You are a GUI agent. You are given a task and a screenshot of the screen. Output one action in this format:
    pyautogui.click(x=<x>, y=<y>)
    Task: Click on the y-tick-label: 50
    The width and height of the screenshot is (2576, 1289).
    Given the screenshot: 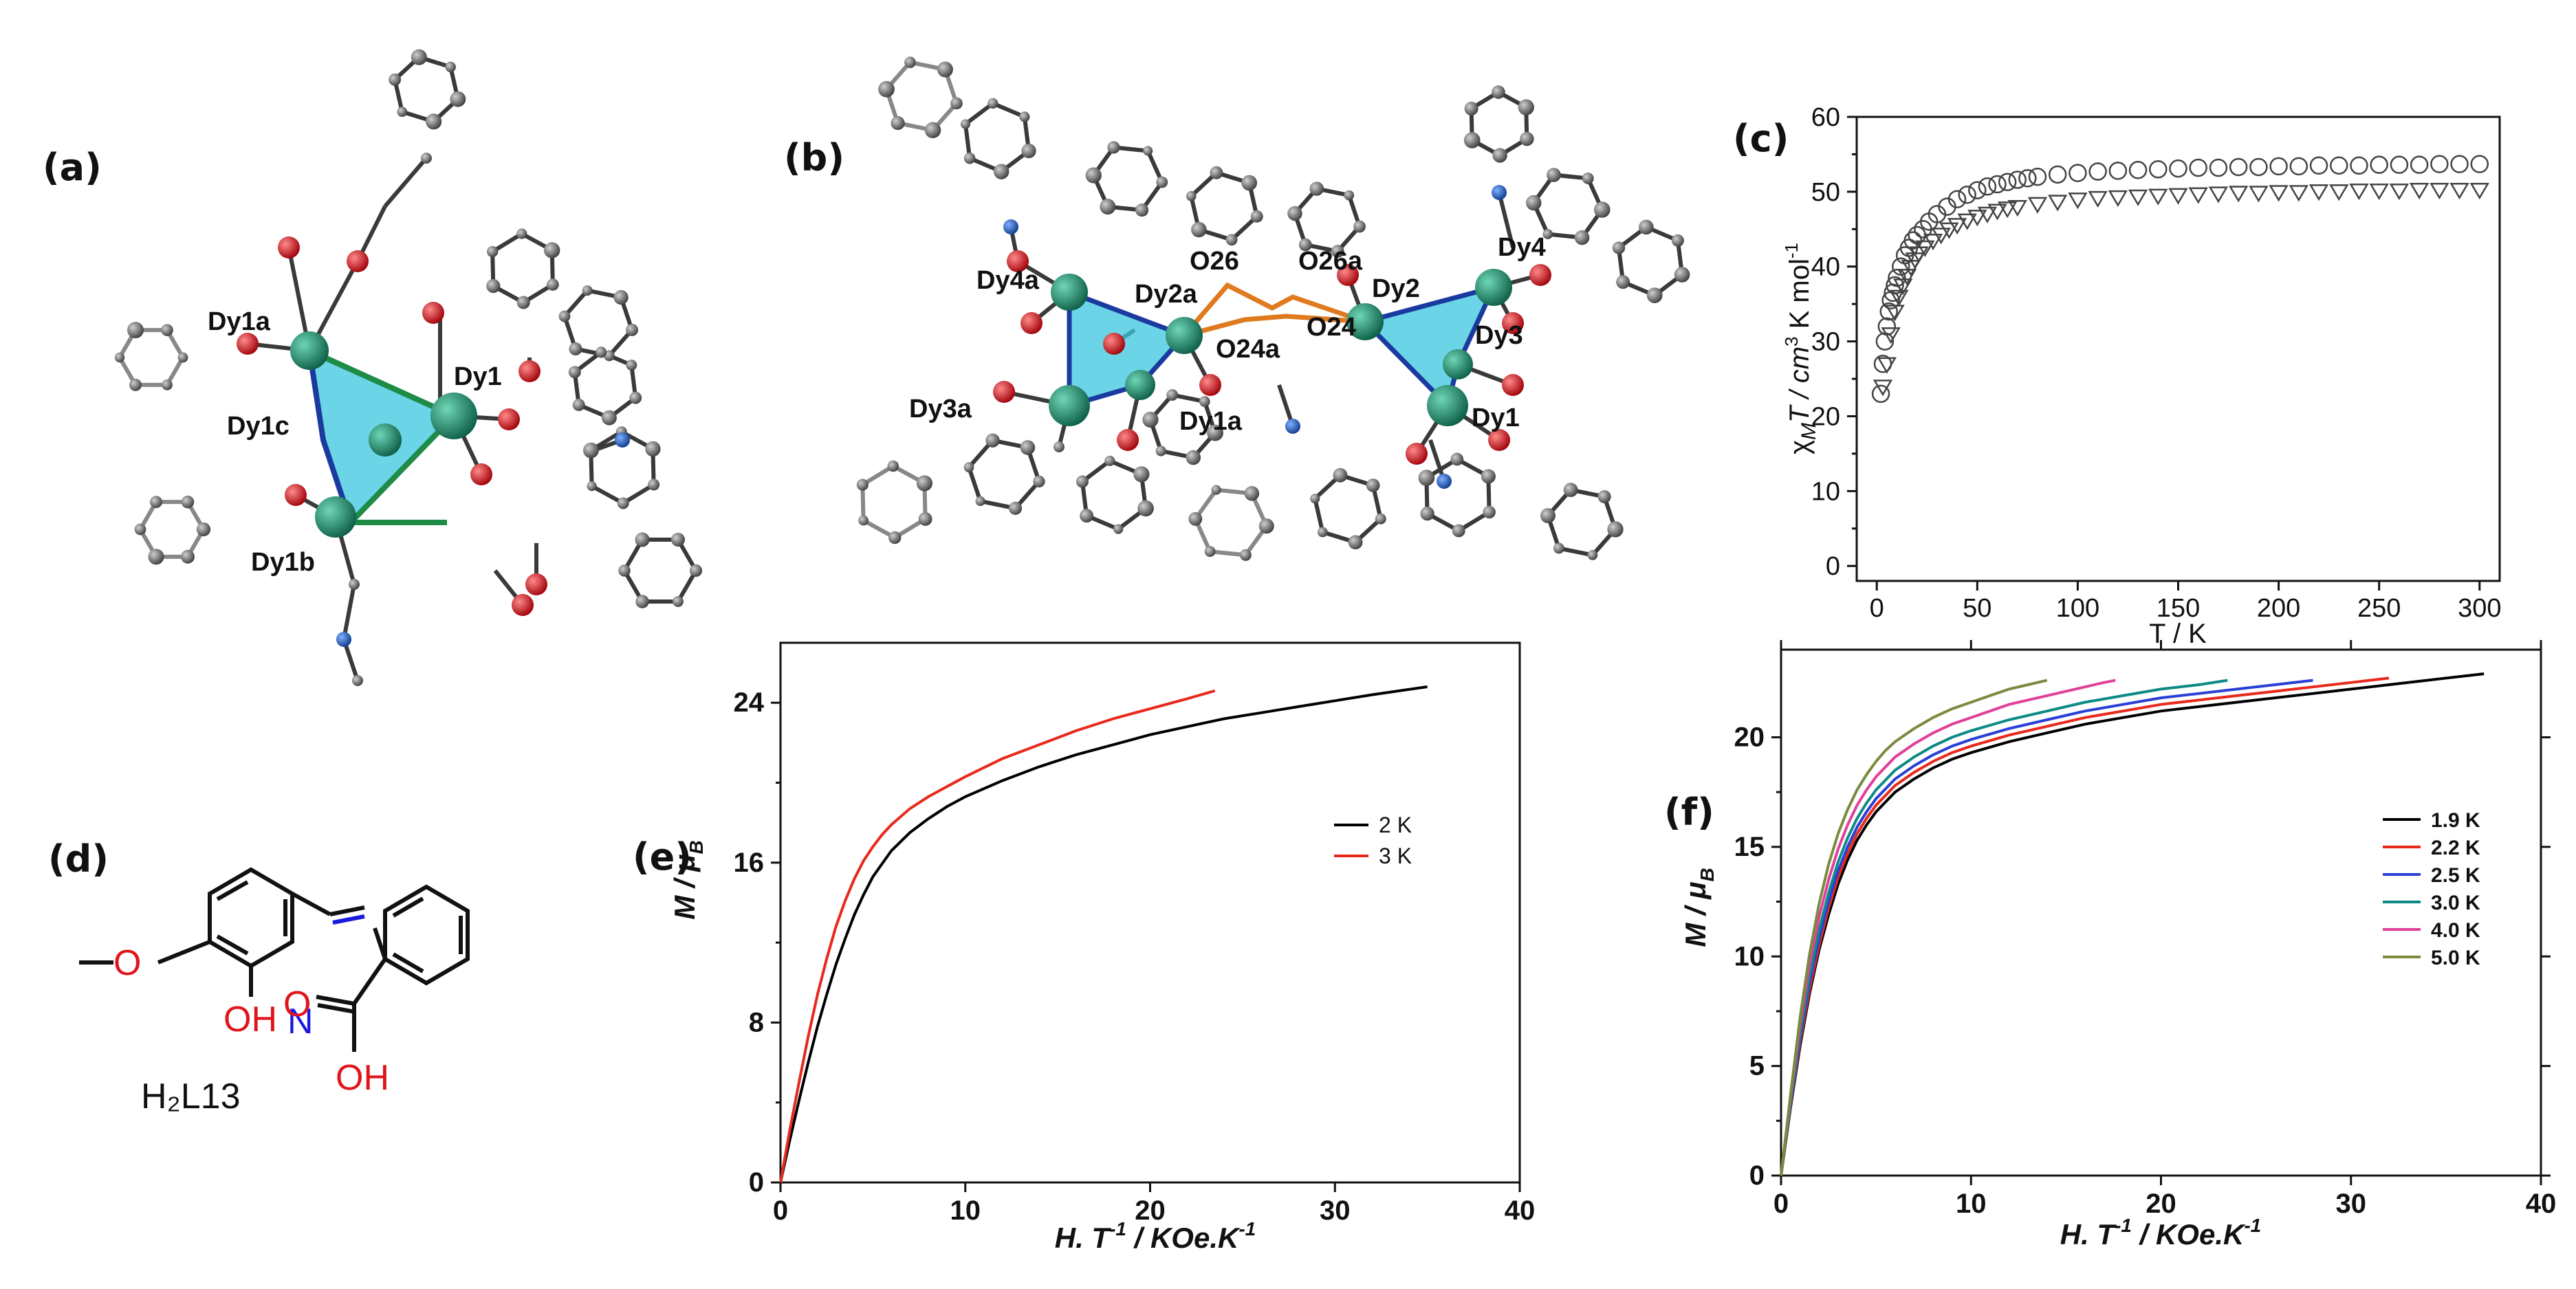 What is the action you would take?
    pyautogui.click(x=1825, y=192)
    